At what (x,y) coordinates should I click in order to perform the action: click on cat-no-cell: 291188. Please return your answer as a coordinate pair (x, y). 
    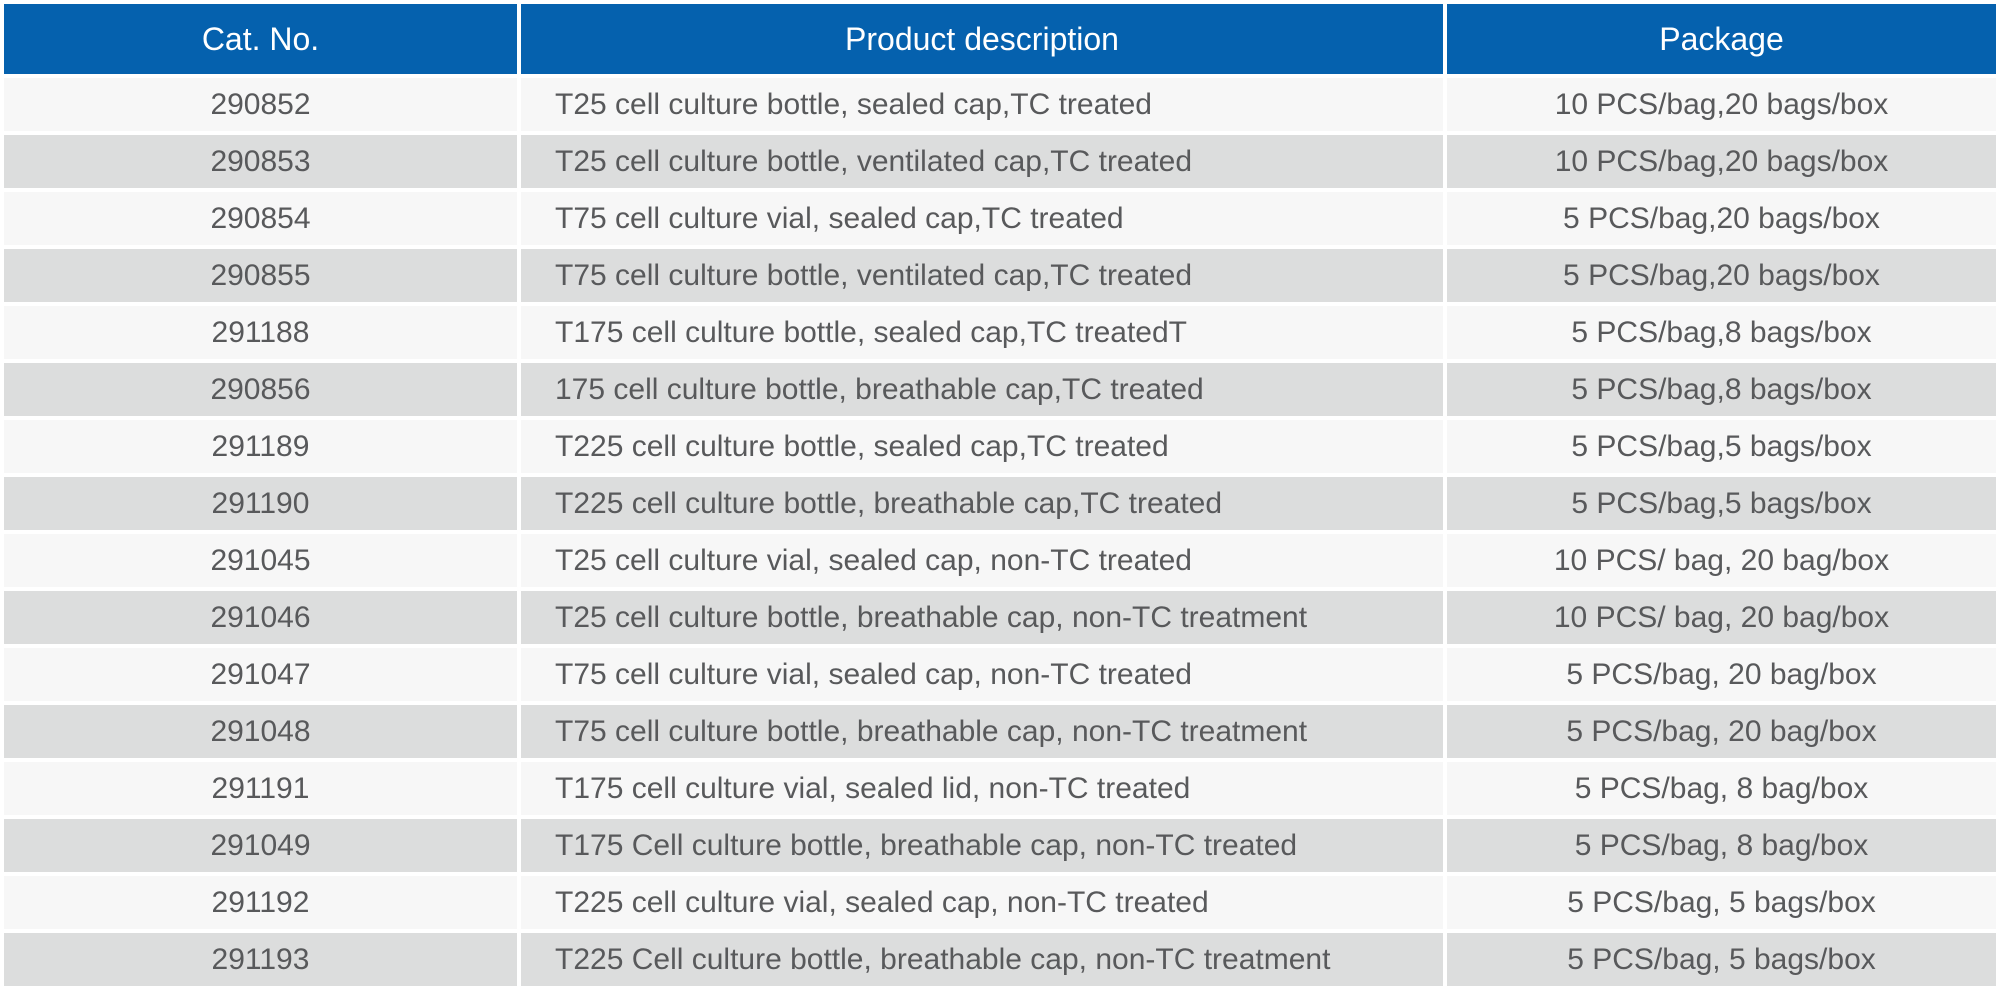
    Looking at the image, I should click on (260, 332).